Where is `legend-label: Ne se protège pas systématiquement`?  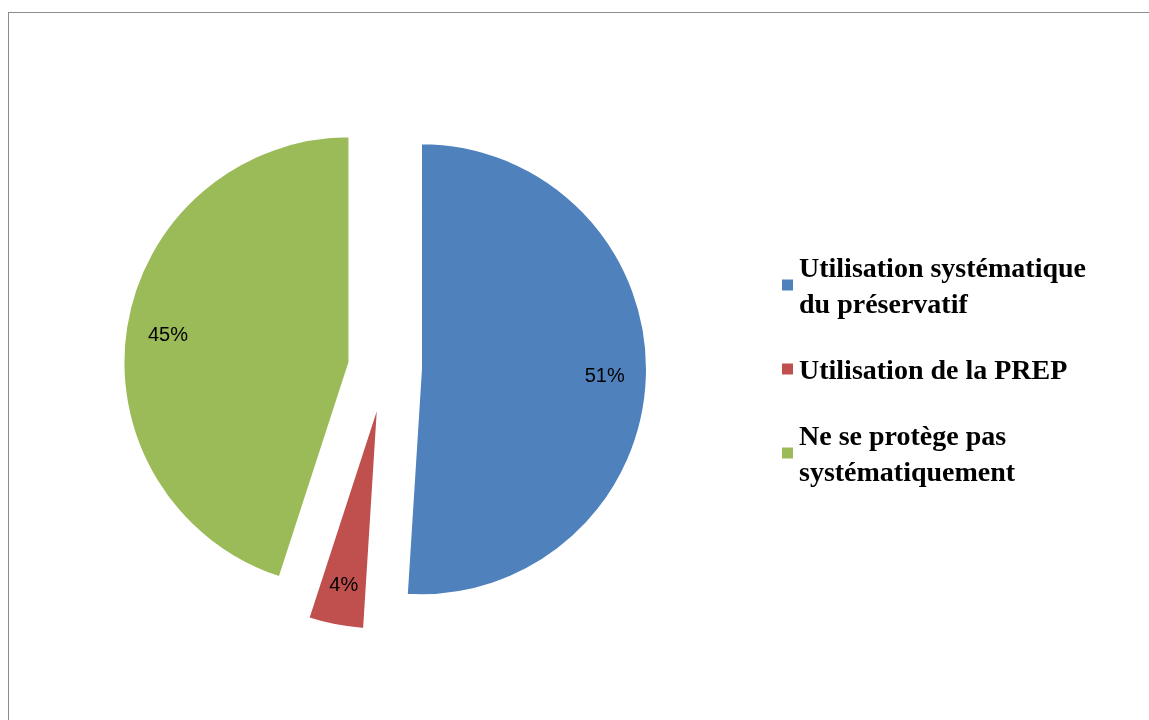 legend-label: Ne se protège pas systématiquement is located at coordinates (907, 453).